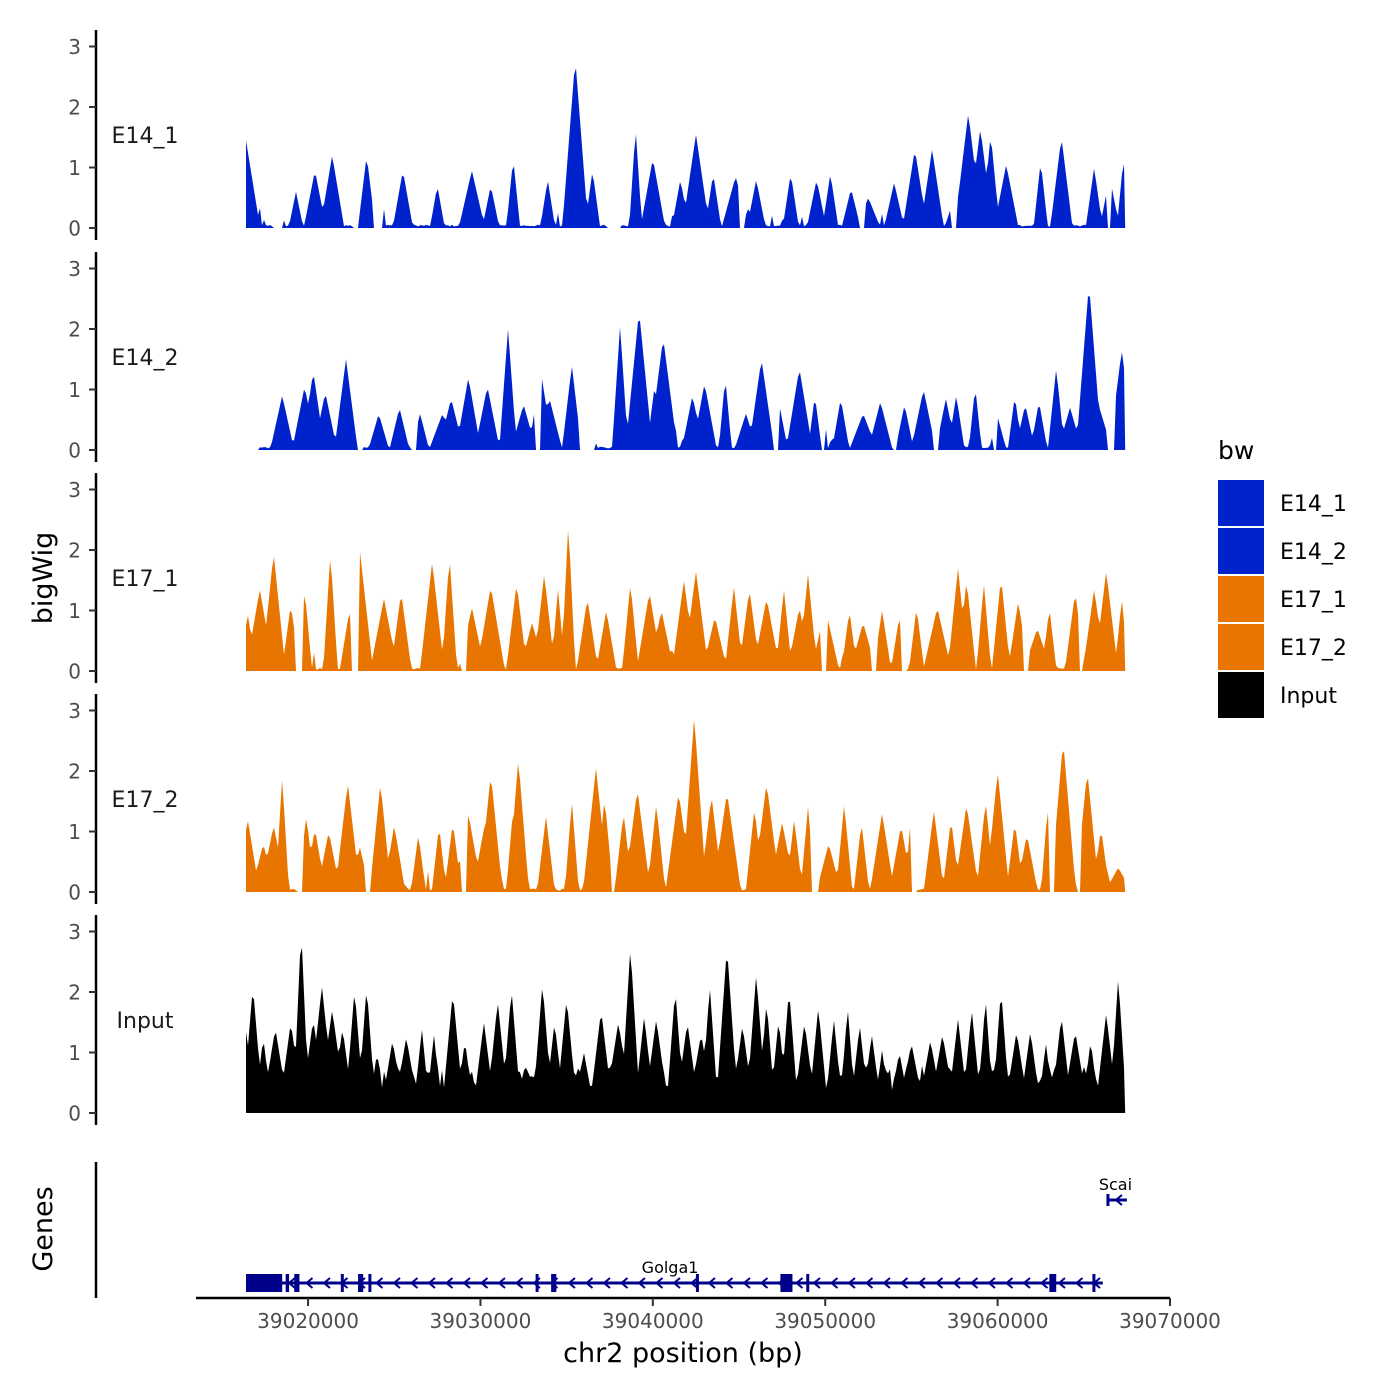  Describe the element at coordinates (1308, 696) in the screenshot. I see `legend-label: Input` at that location.